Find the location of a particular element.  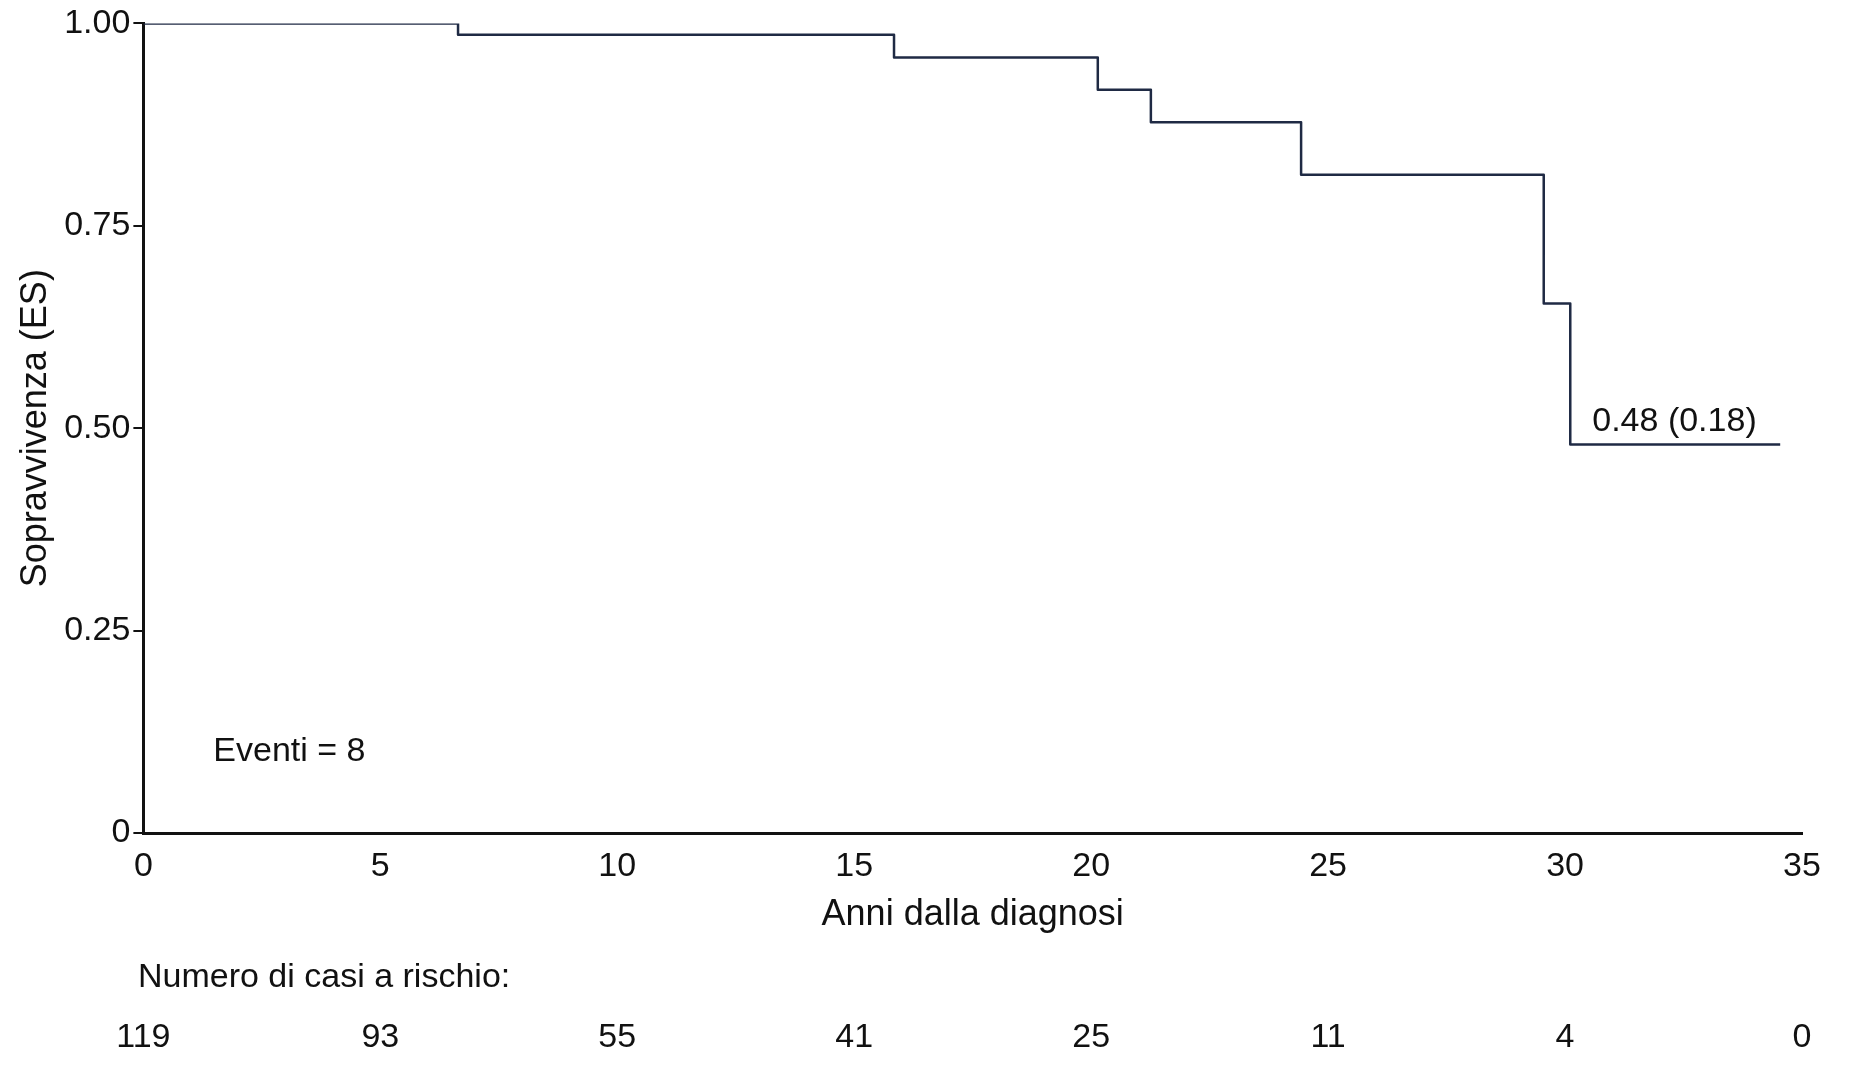

text: 4 is located at coordinates (1565, 1035).